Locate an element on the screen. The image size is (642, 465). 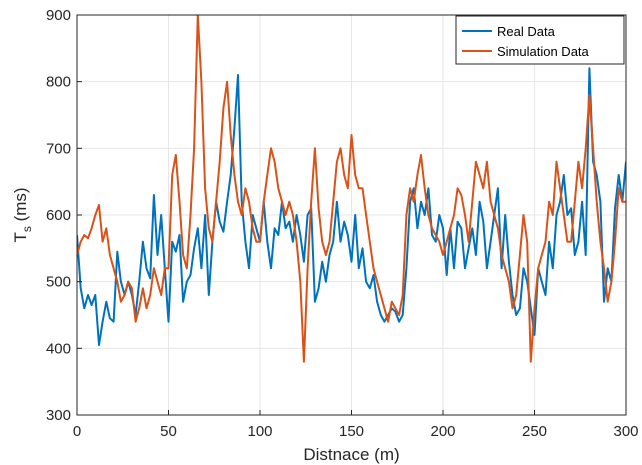
y-axis-label-subscript: s is located at coordinates (27, 229).